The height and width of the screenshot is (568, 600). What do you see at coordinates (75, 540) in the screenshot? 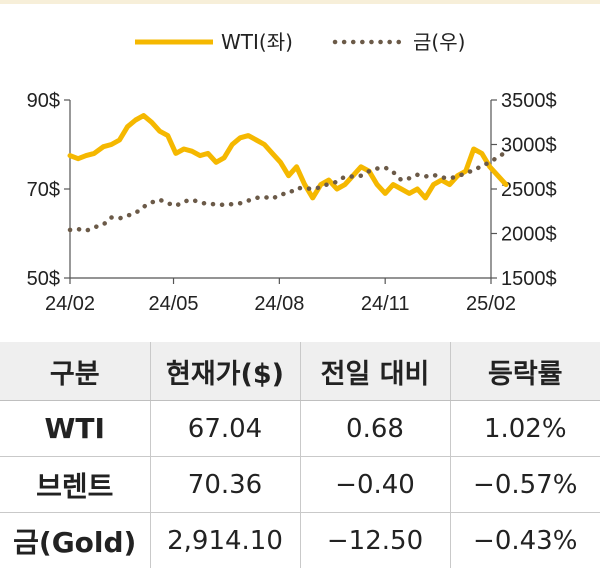
I see `row-label-gold: 금(Gold)` at bounding box center [75, 540].